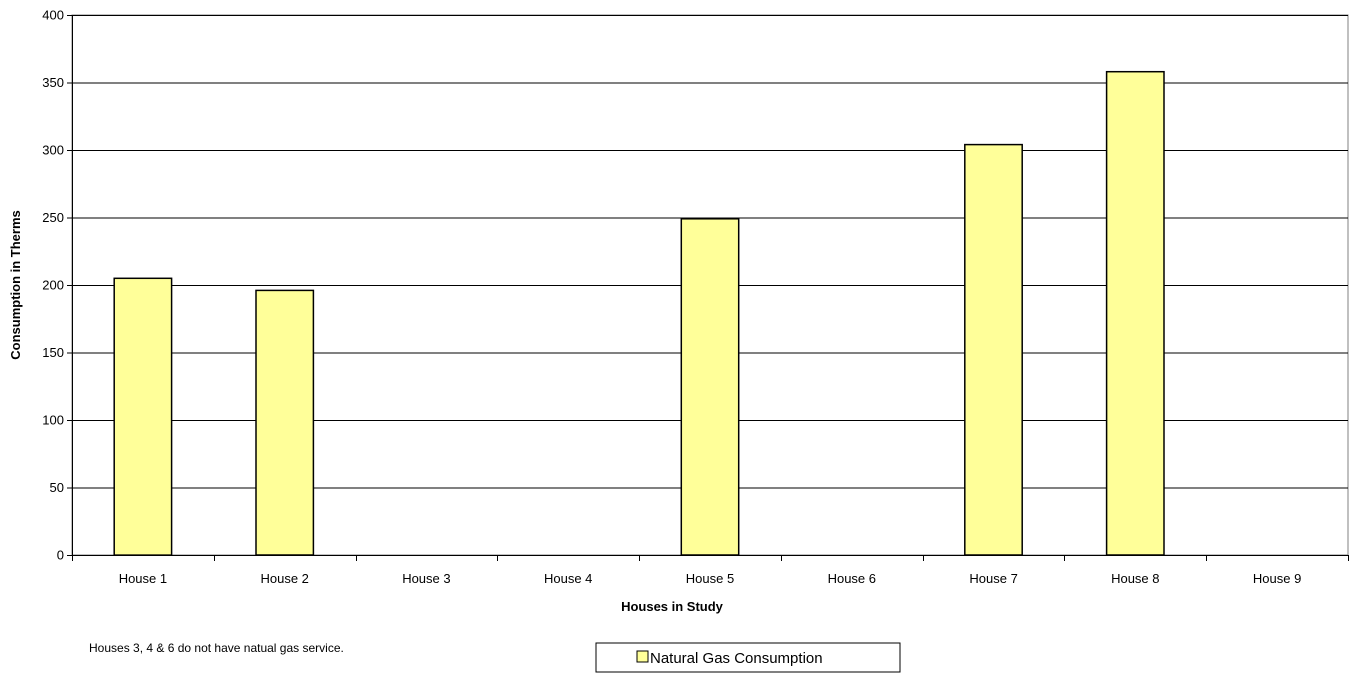 This screenshot has width=1351, height=673. What do you see at coordinates (53, 217) in the screenshot?
I see `y-tick-label: 250` at bounding box center [53, 217].